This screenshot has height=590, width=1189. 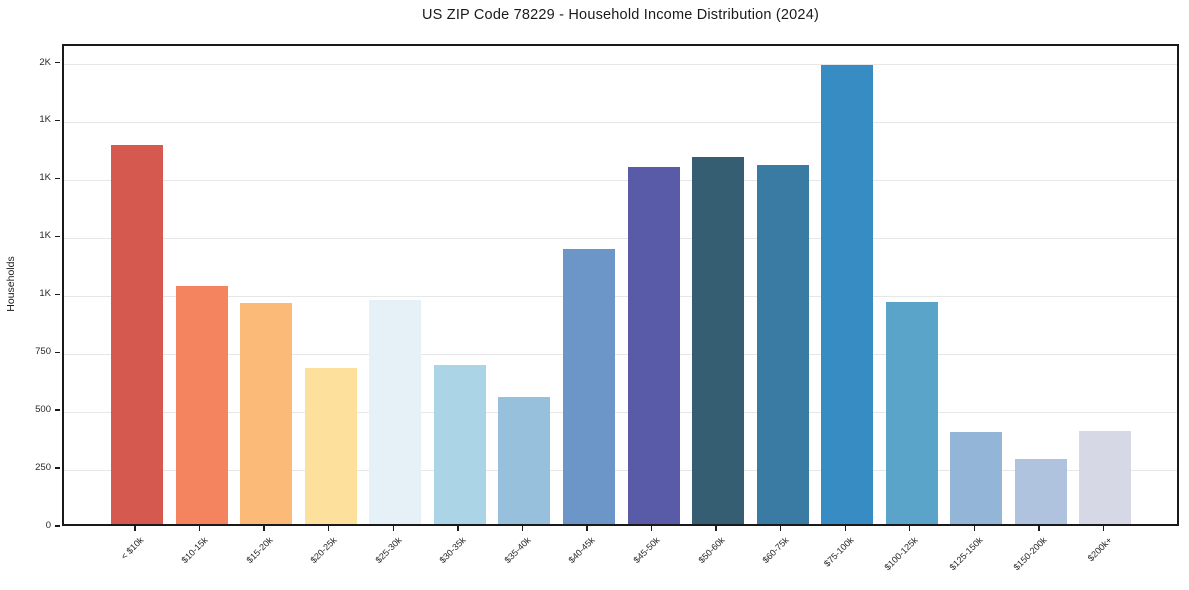 I want to click on bar-100-125k, so click(x=911, y=412).